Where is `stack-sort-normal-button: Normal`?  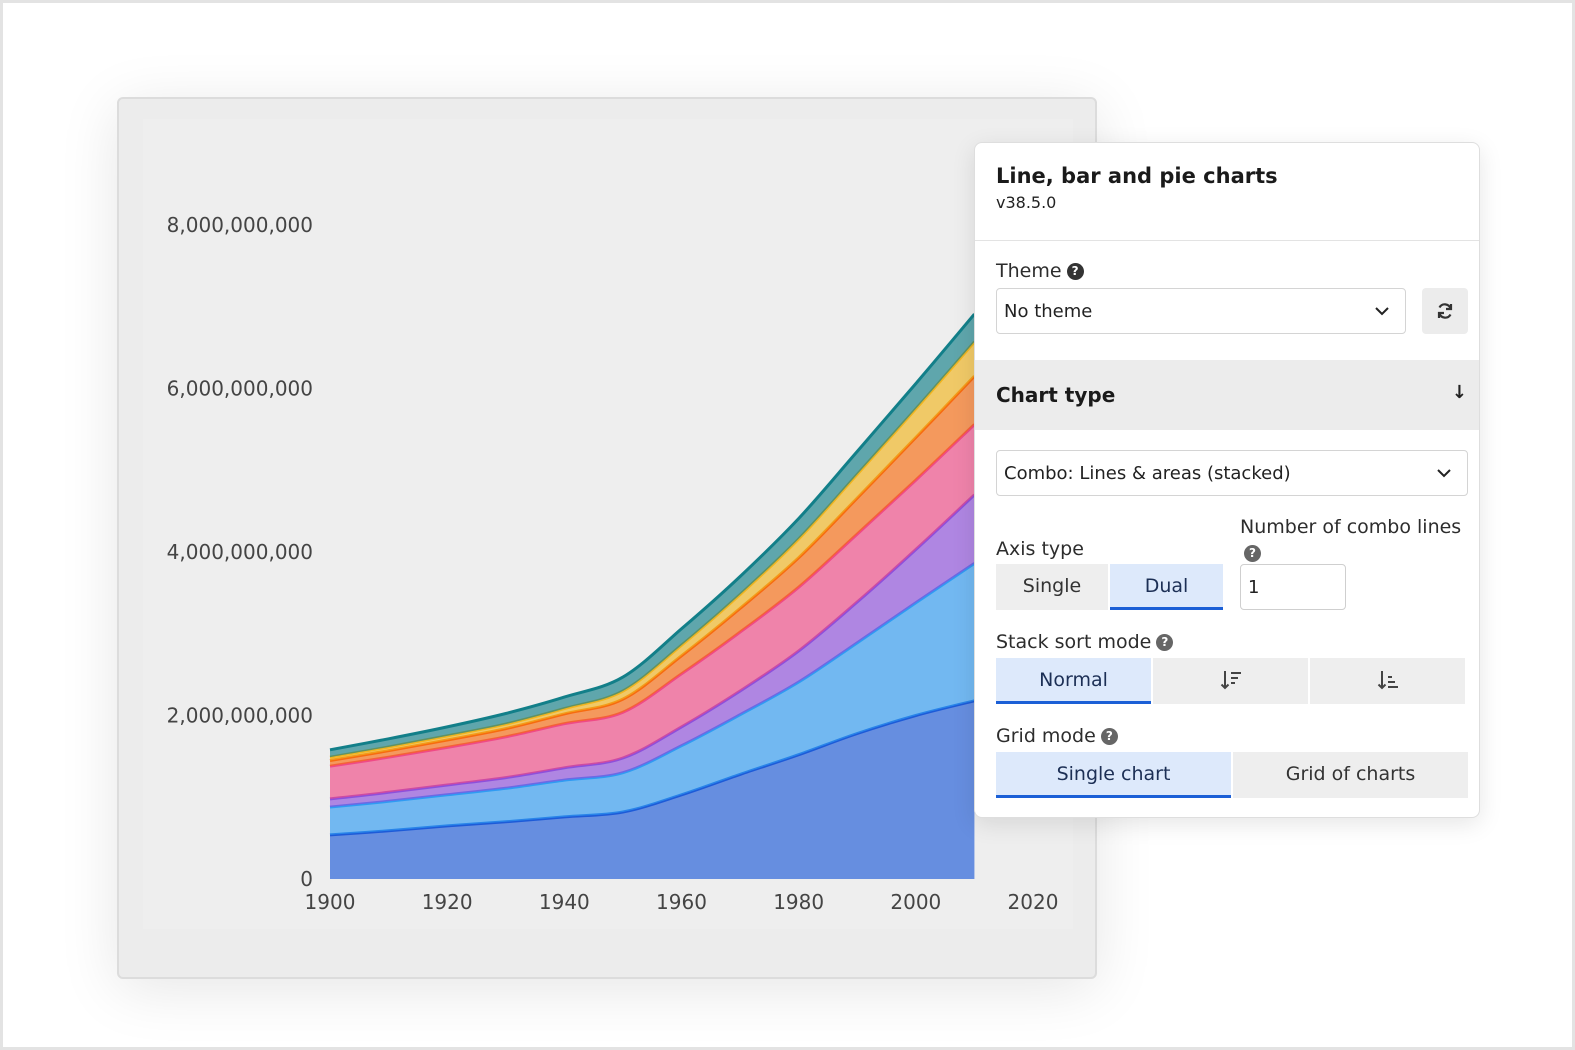 stack-sort-normal-button: Normal is located at coordinates (1073, 681).